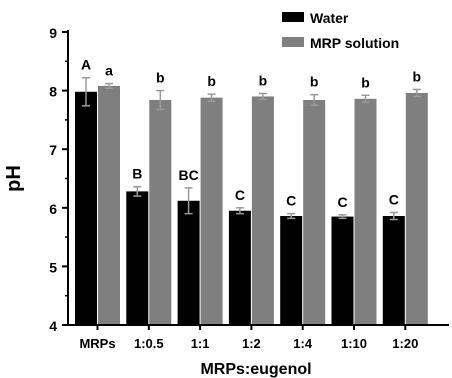 This screenshot has height=378, width=452. What do you see at coordinates (58, 179) in the screenshot?
I see `y-axis-ticks: 4 5 6 7 8 9` at bounding box center [58, 179].